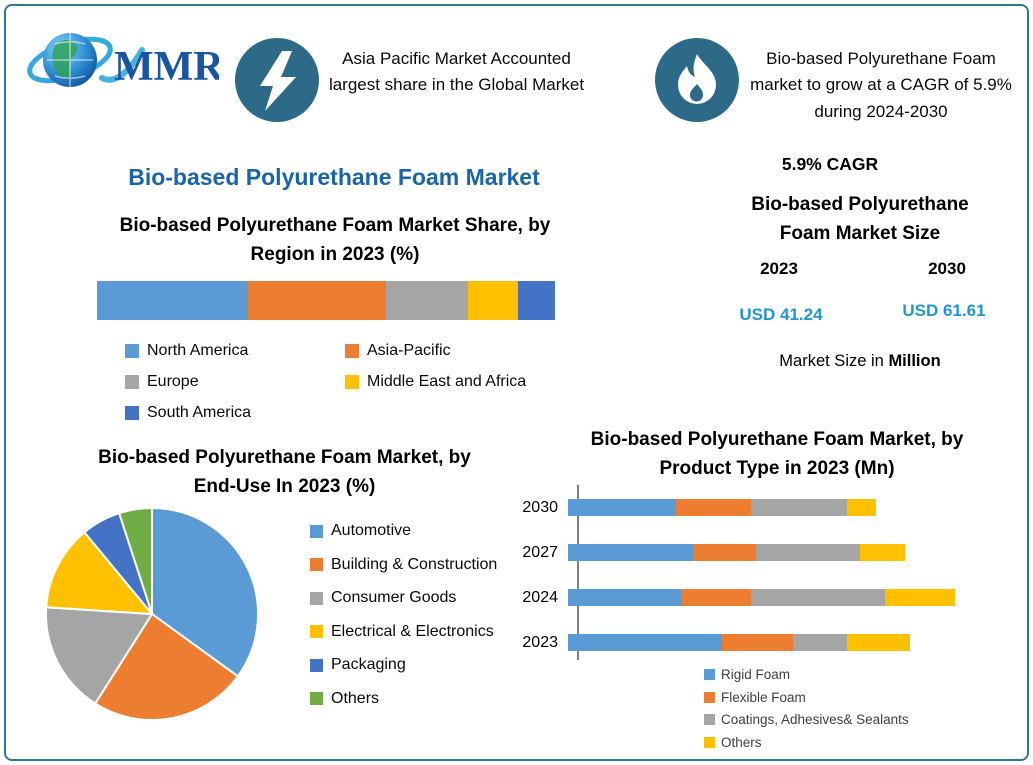 Image resolution: width=1033 pixels, height=765 pixels. What do you see at coordinates (235, 413) in the screenshot?
I see `legend-item-south-america: South America` at bounding box center [235, 413].